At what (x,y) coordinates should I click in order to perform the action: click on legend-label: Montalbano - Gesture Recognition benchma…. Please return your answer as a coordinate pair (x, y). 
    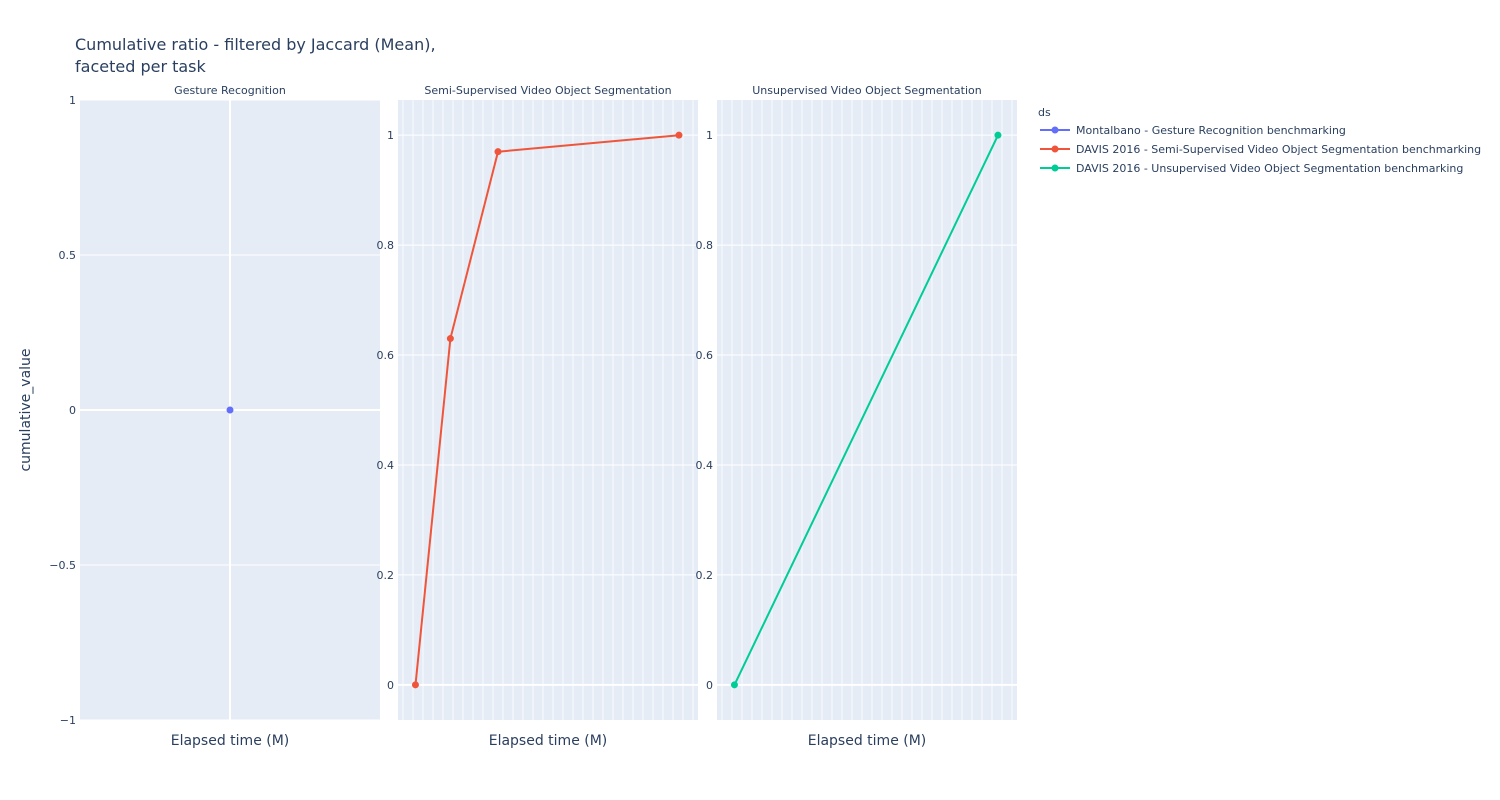
    Looking at the image, I should click on (1211, 130).